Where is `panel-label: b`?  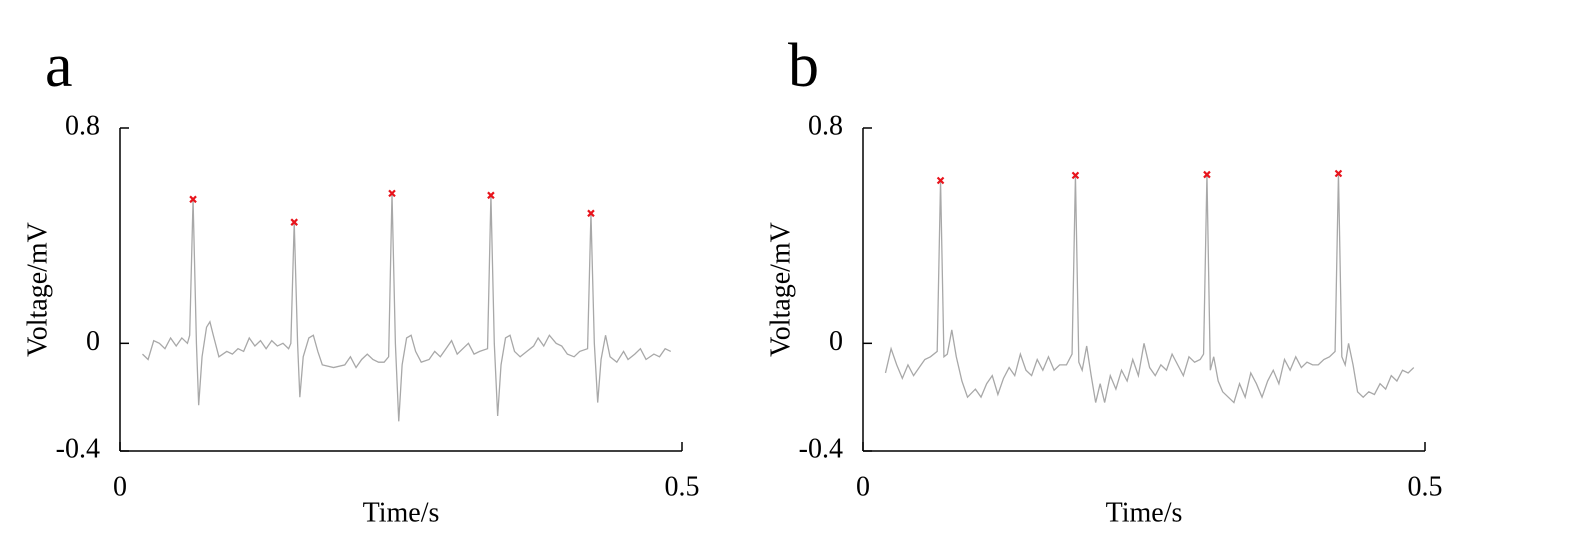
panel-label: b is located at coordinates (803, 66).